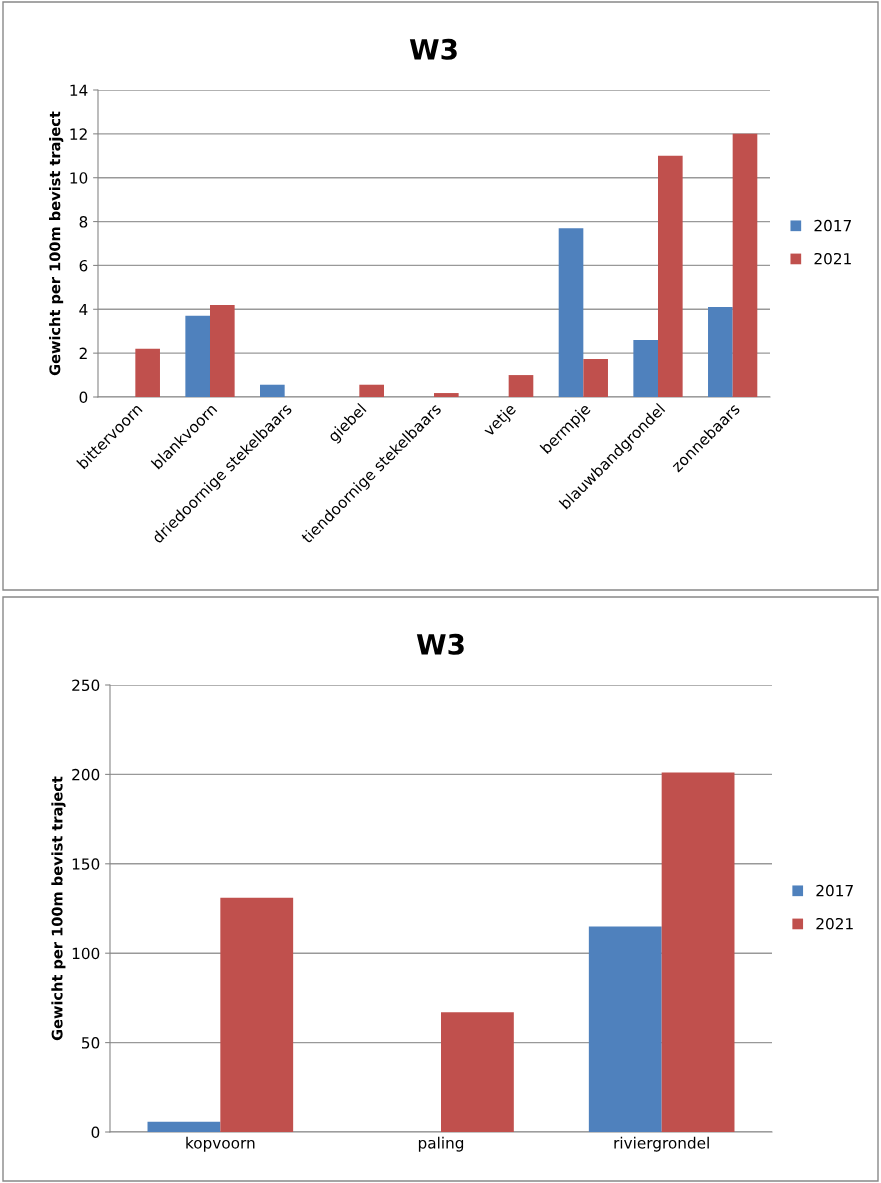 The width and height of the screenshot is (881, 1183). I want to click on y-tick-label: 6, so click(83, 265).